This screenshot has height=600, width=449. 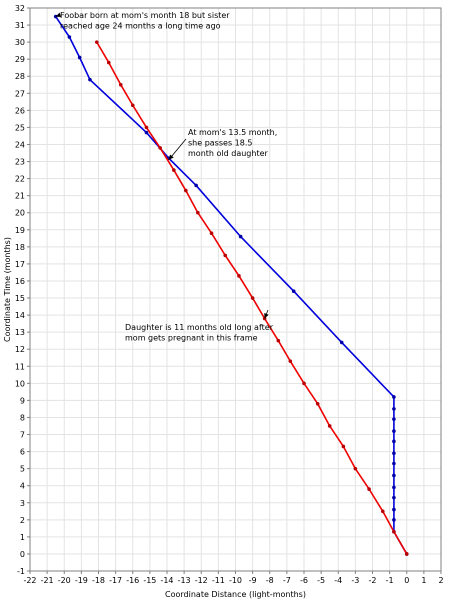 What do you see at coordinates (22, 417) in the screenshot?
I see `y-tick-label: 8` at bounding box center [22, 417].